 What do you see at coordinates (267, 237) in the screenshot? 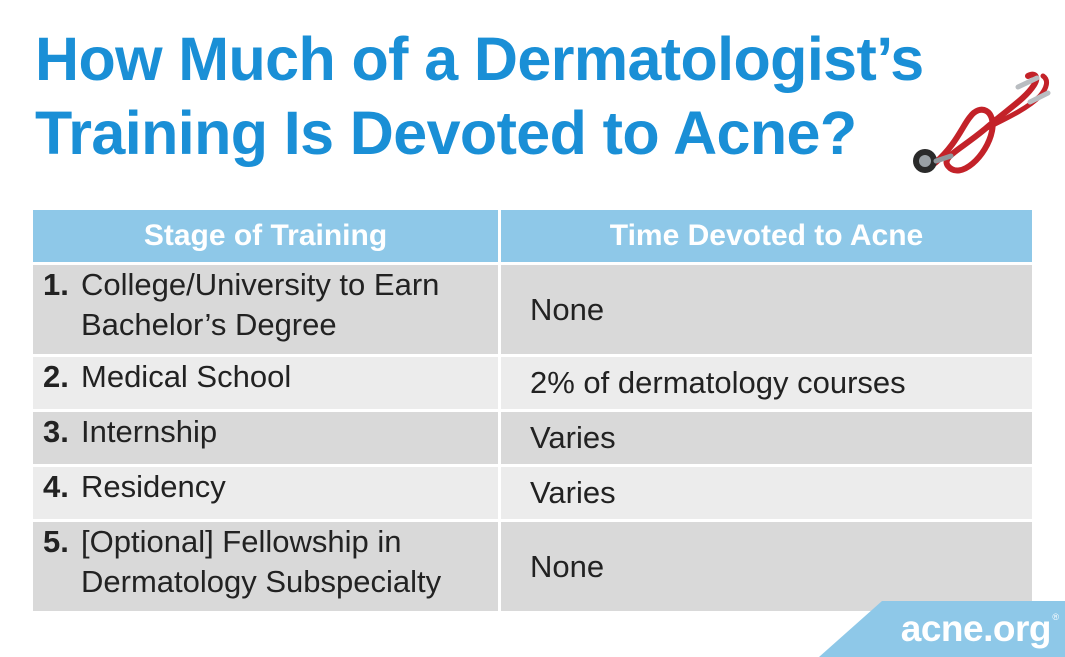
I see `column-header-stage: Stage of Training` at bounding box center [267, 237].